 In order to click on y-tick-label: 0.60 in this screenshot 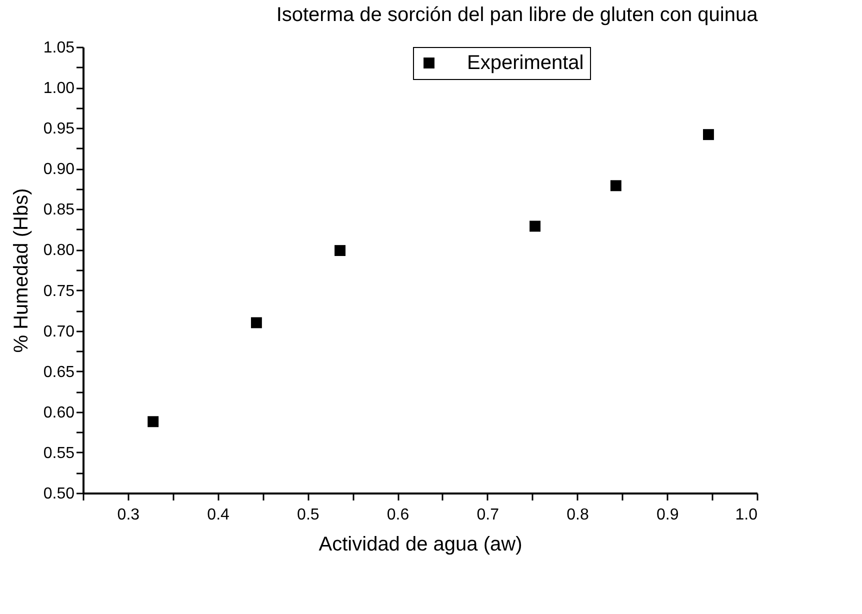, I will do `click(59, 413)`.